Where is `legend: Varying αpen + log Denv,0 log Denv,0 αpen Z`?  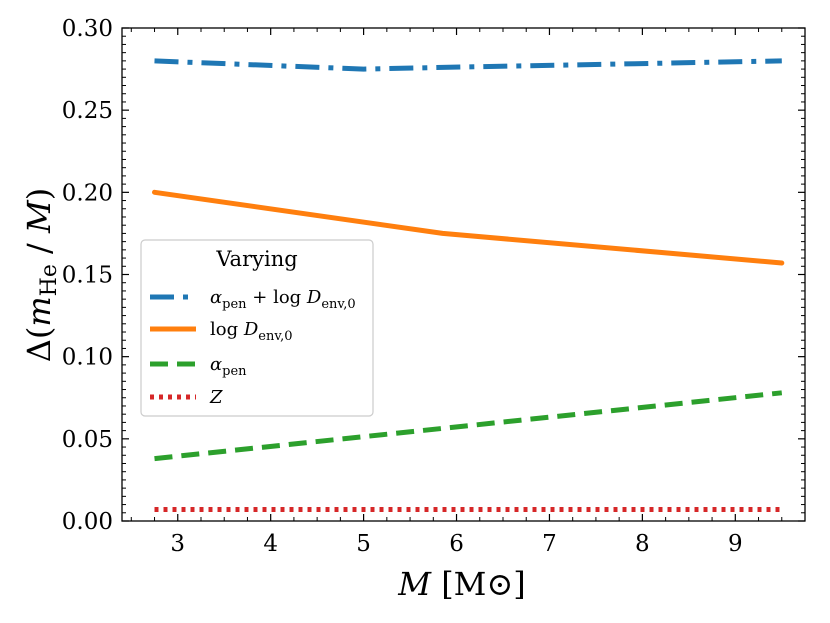
legend: Varying αpen + log Denv,0 log Denv,0 αpen Z is located at coordinates (257, 328).